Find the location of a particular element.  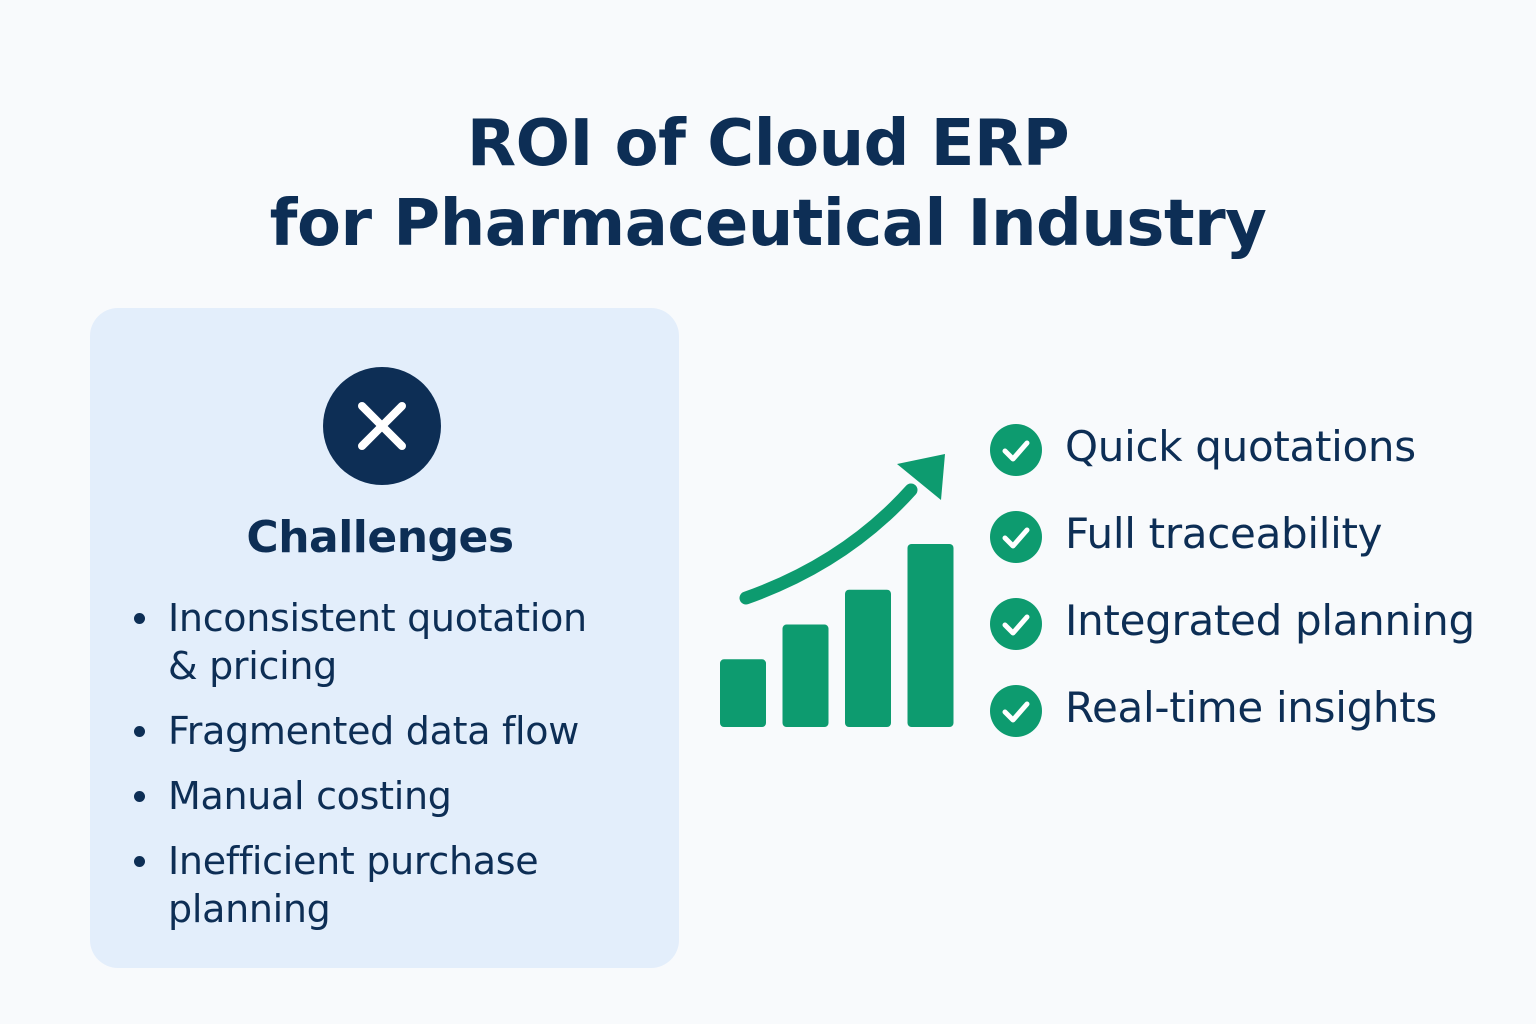

challenge-item-line1: Inefficient purchase is located at coordinates (353, 861).